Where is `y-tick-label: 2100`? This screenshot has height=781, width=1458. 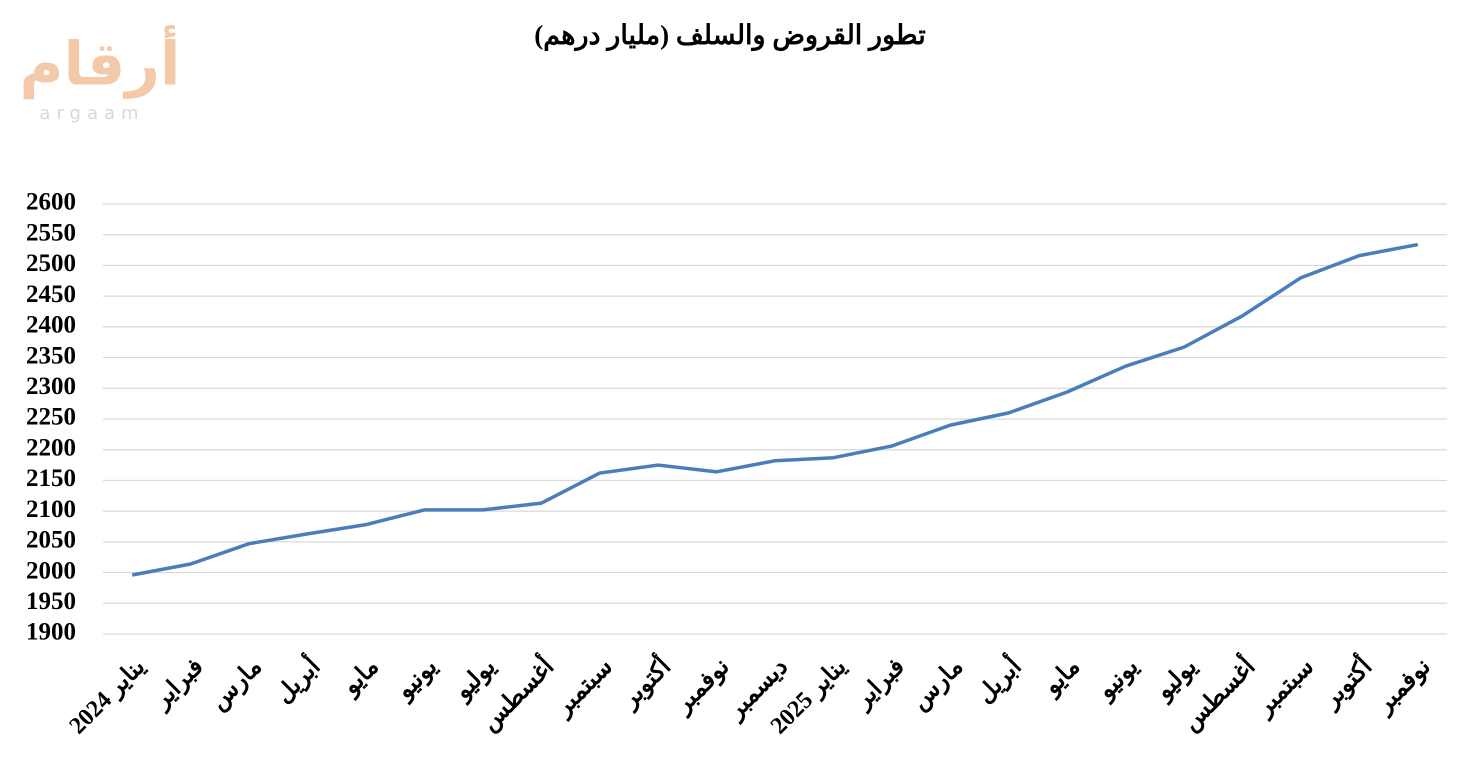 y-tick-label: 2100 is located at coordinates (51, 509).